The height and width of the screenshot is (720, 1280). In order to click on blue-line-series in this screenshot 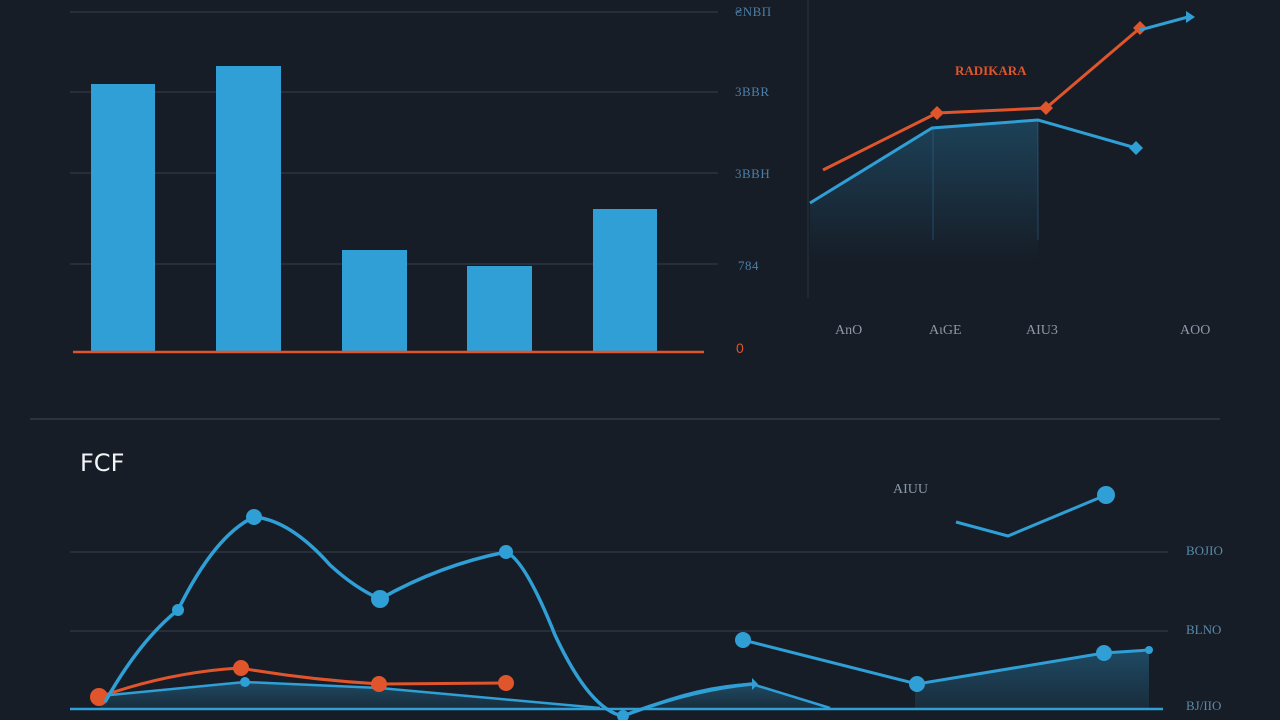, I will do `click(973, 161)`.